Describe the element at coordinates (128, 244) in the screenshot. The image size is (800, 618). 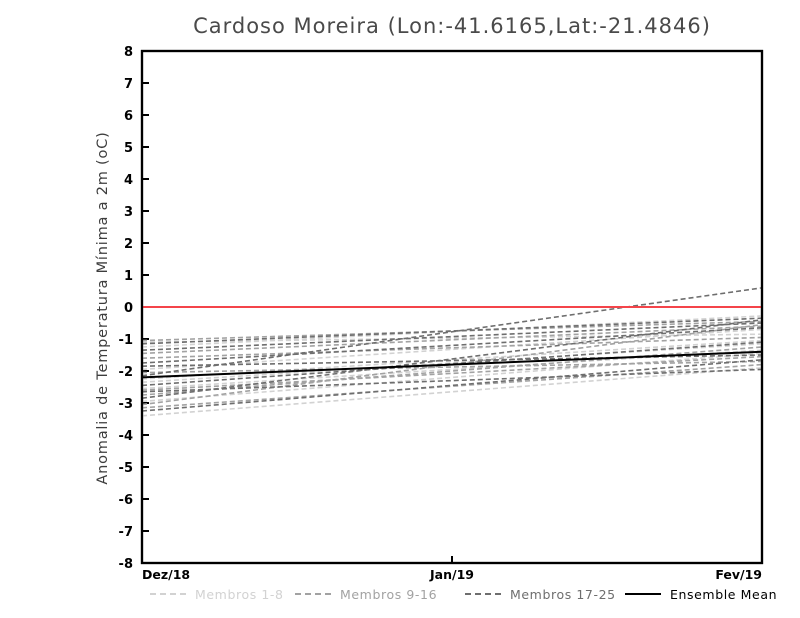
I see `y-tick-label: 2` at that location.